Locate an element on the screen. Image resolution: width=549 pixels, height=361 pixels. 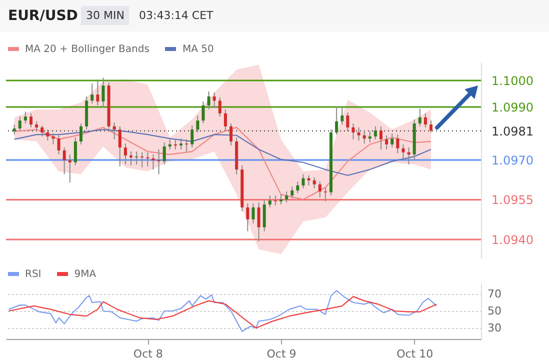
y-tick-label: 1.0981 is located at coordinates (513, 131).